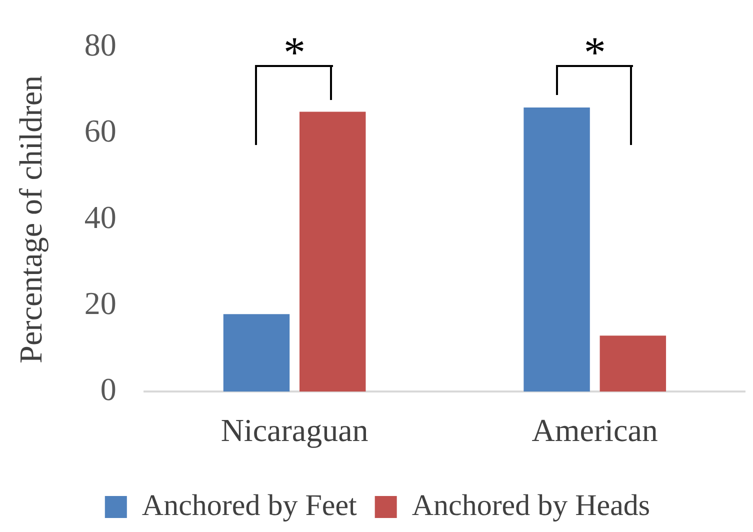 The image size is (753, 532). I want to click on legend-label: Anchored by Heads, so click(531, 505).